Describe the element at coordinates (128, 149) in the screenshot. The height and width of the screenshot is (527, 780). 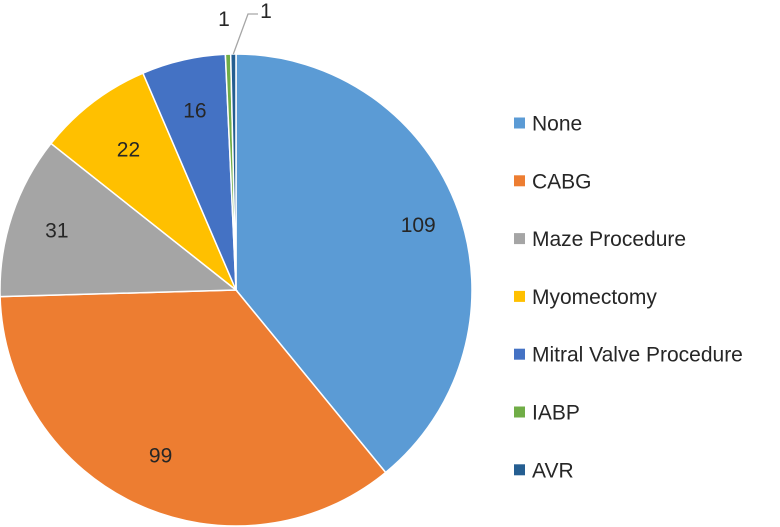
I see `data-label-myomectomy: 22` at that location.